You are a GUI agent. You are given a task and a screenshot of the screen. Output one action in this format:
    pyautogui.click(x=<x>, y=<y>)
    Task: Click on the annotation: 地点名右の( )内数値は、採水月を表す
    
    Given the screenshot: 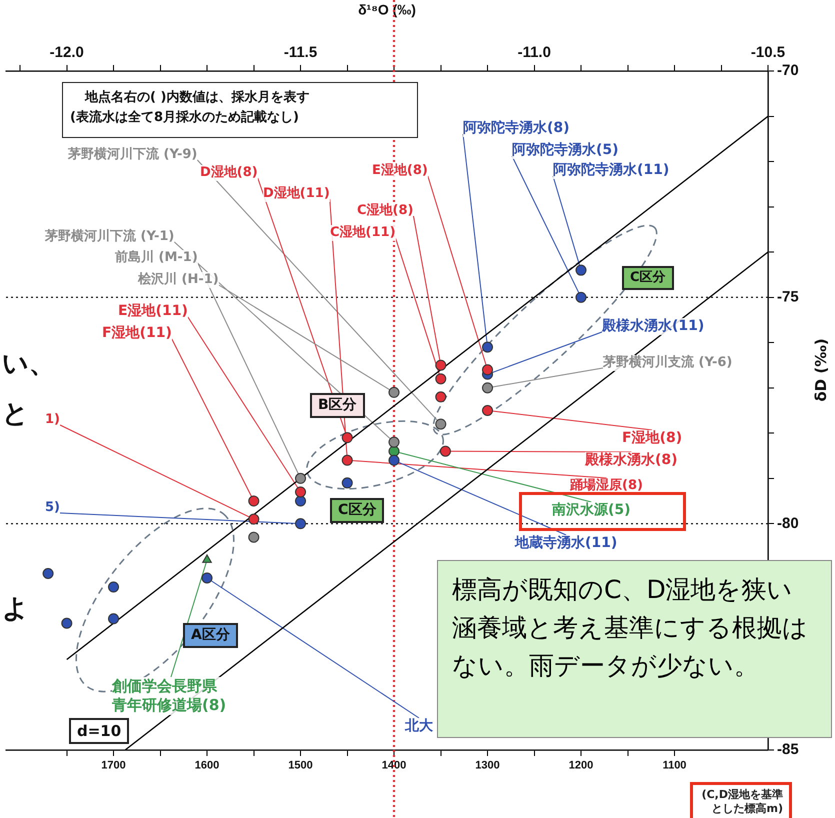 What is the action you would take?
    pyautogui.click(x=197, y=98)
    